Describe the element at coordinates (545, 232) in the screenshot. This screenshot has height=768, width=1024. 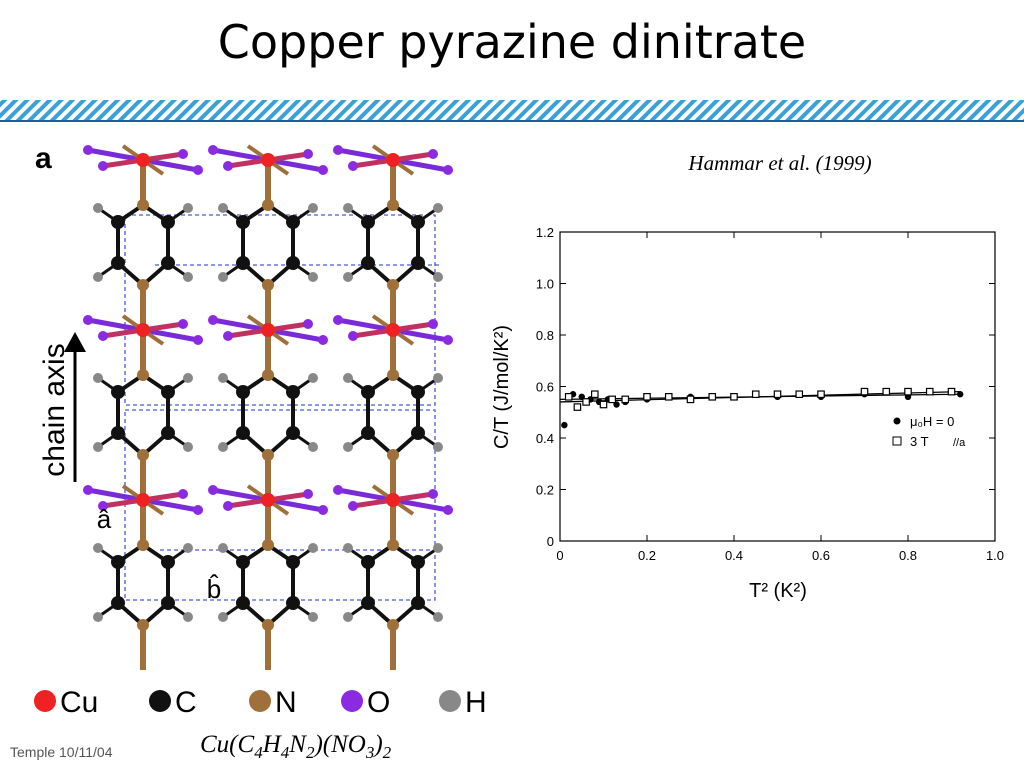
I see `y-tick-label: 1.2` at that location.